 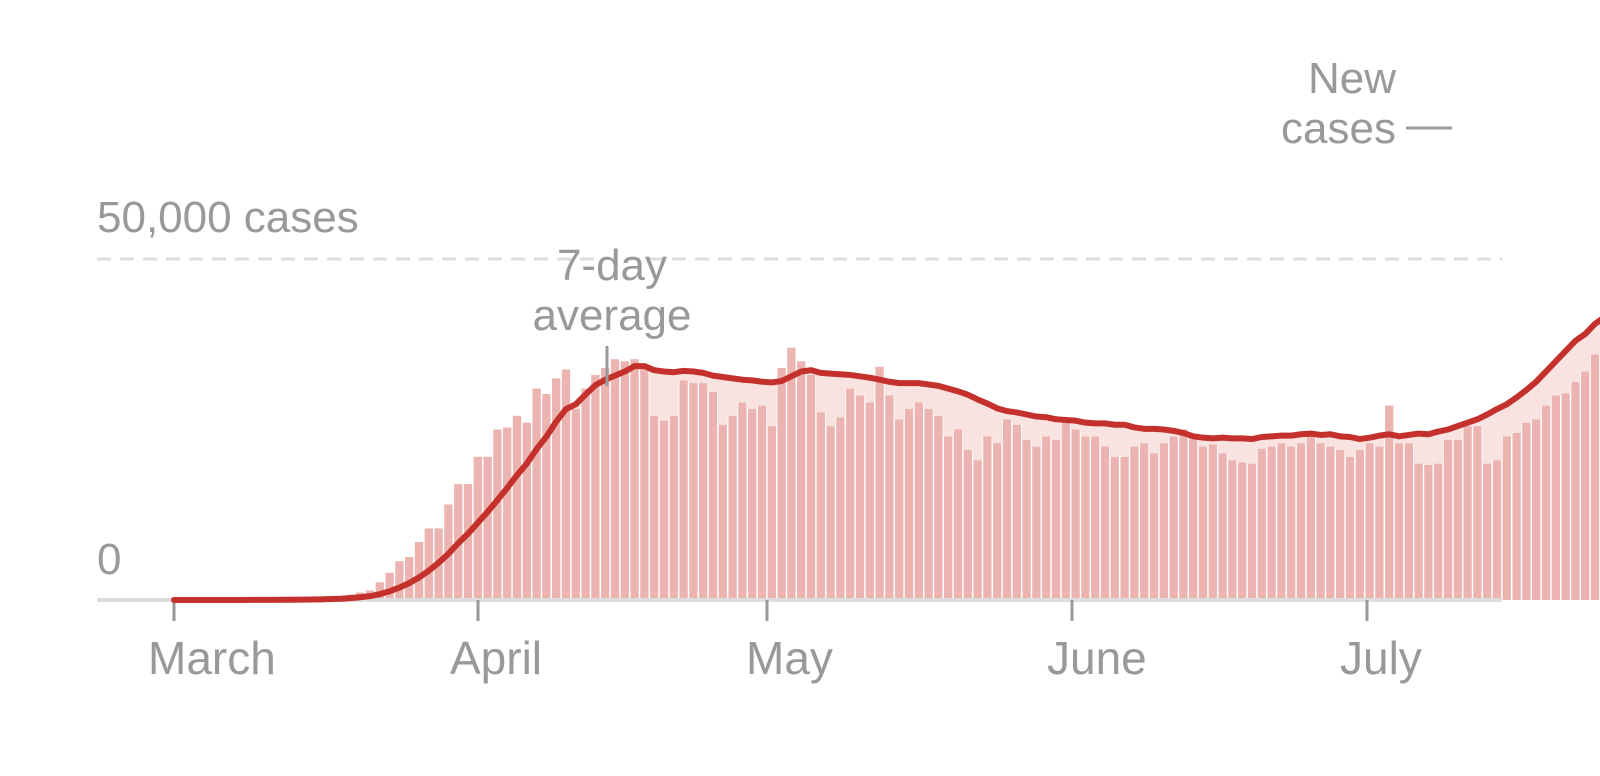 What do you see at coordinates (212, 658) in the screenshot?
I see `x-tick-label-march: March` at bounding box center [212, 658].